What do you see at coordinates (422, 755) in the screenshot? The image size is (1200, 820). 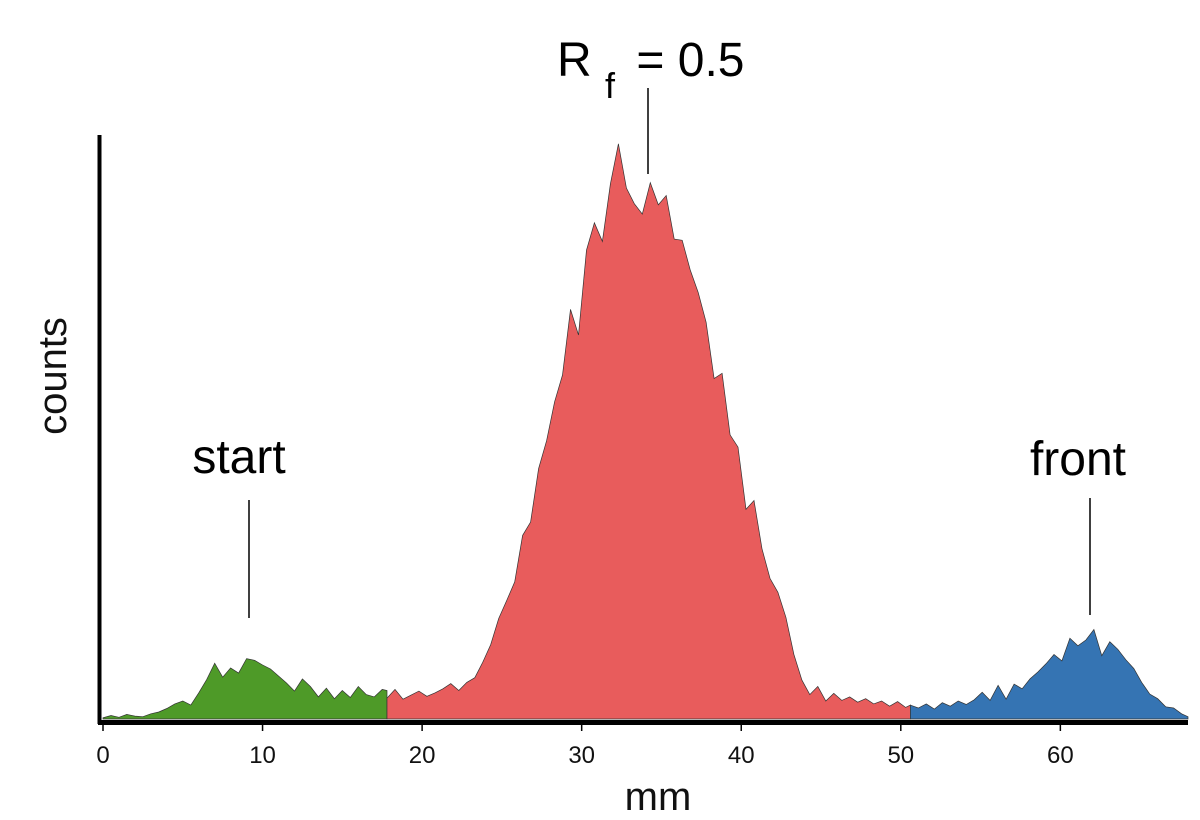 I see `x-tick-label-20: 20` at bounding box center [422, 755].